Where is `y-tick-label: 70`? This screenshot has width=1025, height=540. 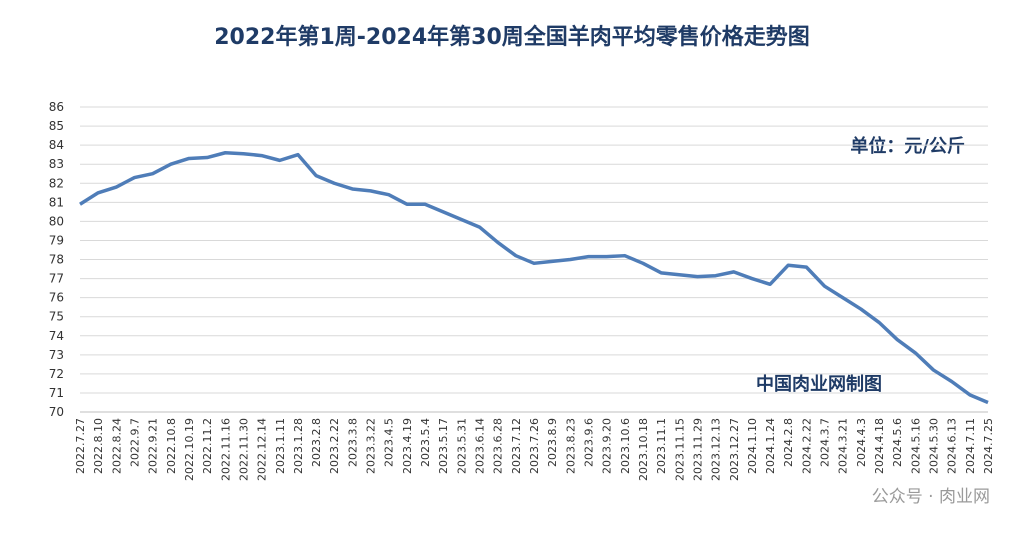 y-tick-label: 70 is located at coordinates (56, 412).